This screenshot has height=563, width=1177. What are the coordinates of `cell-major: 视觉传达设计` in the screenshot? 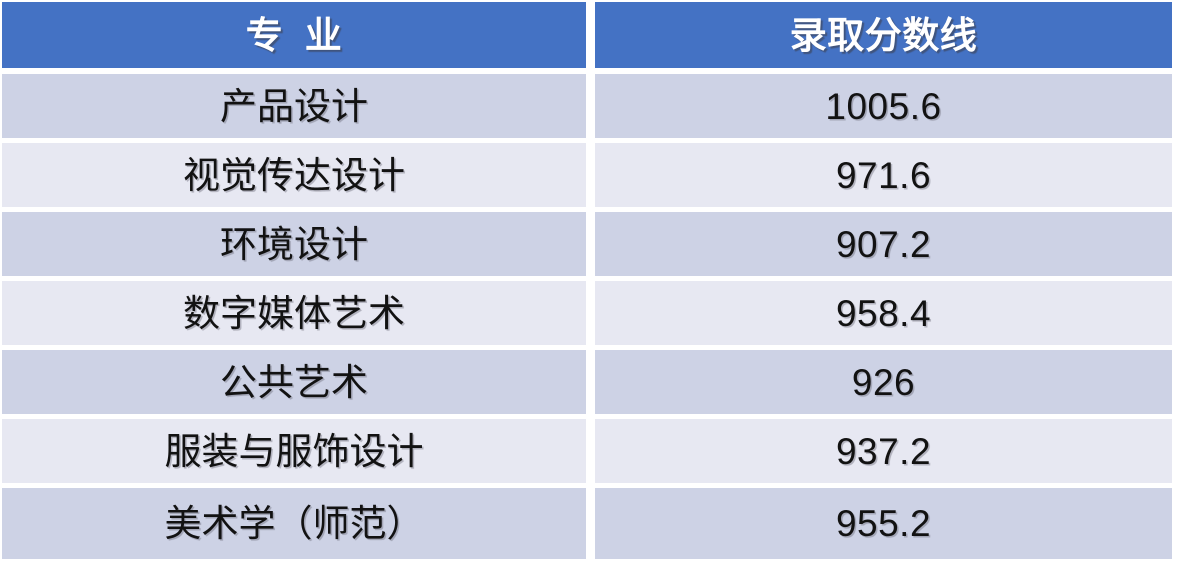 It's located at (294, 175).